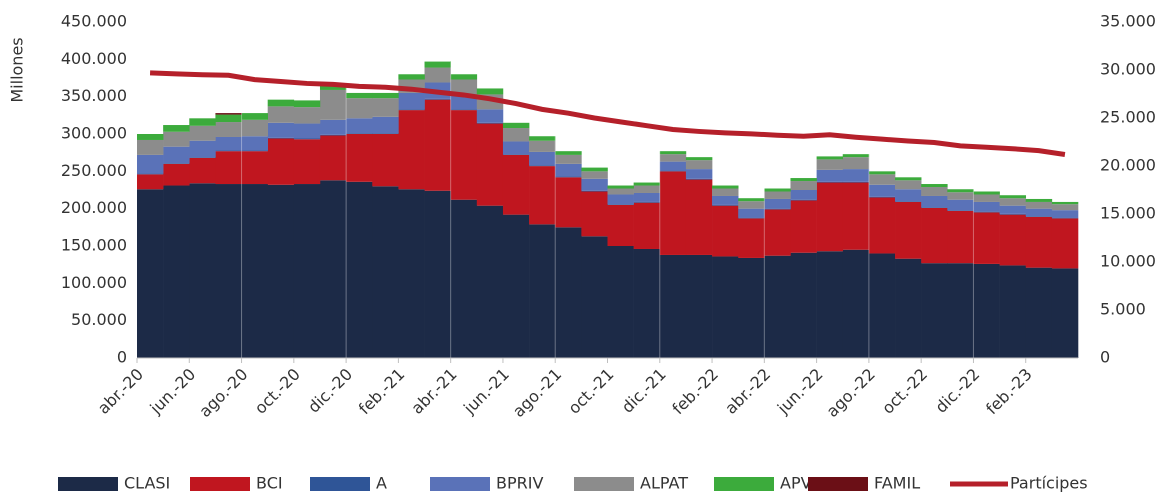  What do you see at coordinates (897, 483) in the screenshot?
I see `legend-label: FAMIL` at bounding box center [897, 483].